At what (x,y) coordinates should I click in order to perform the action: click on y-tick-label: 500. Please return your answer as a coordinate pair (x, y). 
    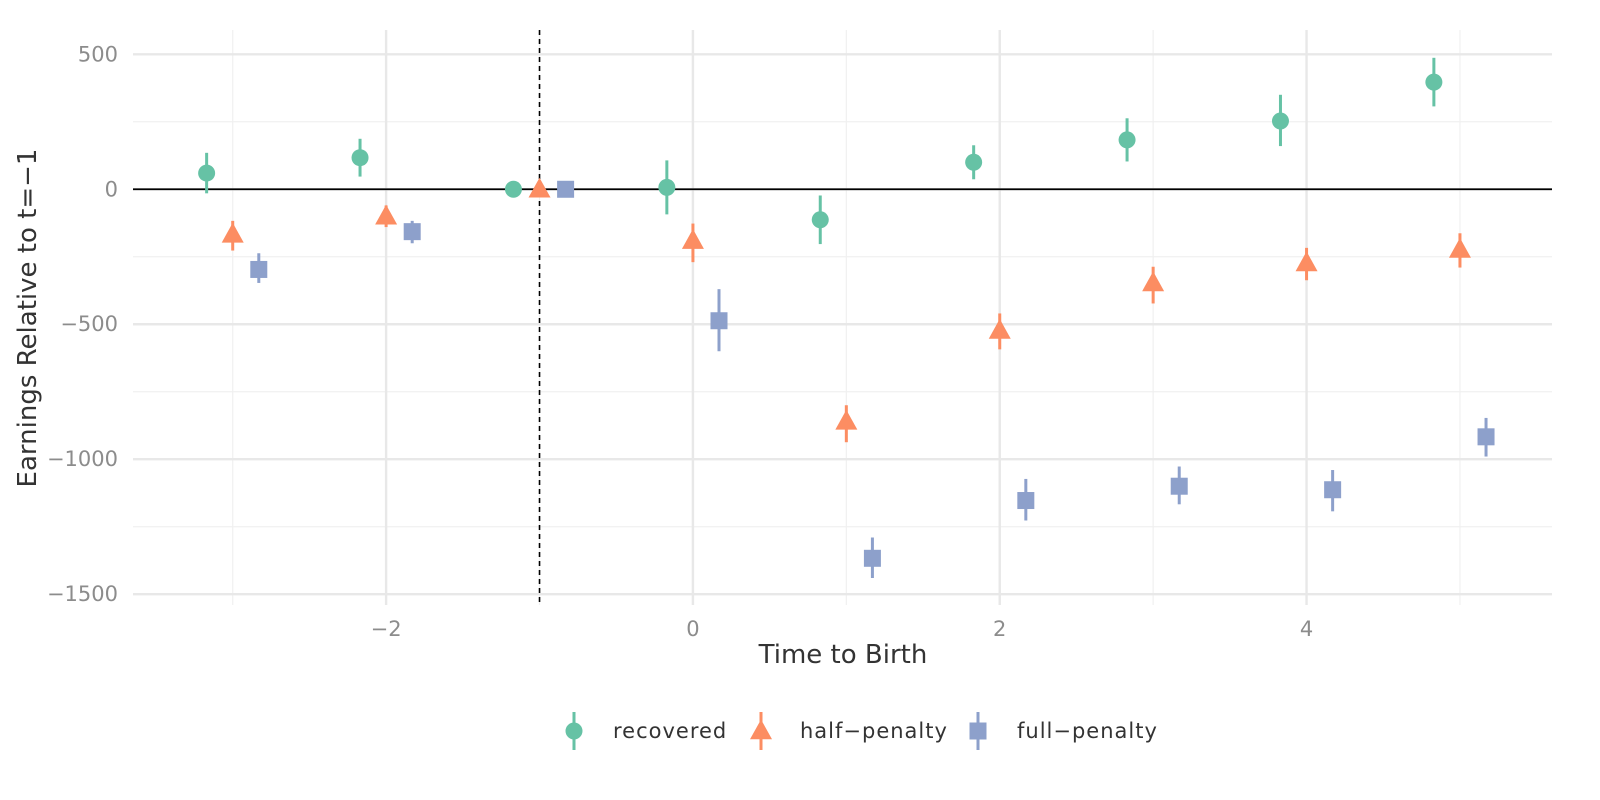
    Looking at the image, I should click on (98, 54).